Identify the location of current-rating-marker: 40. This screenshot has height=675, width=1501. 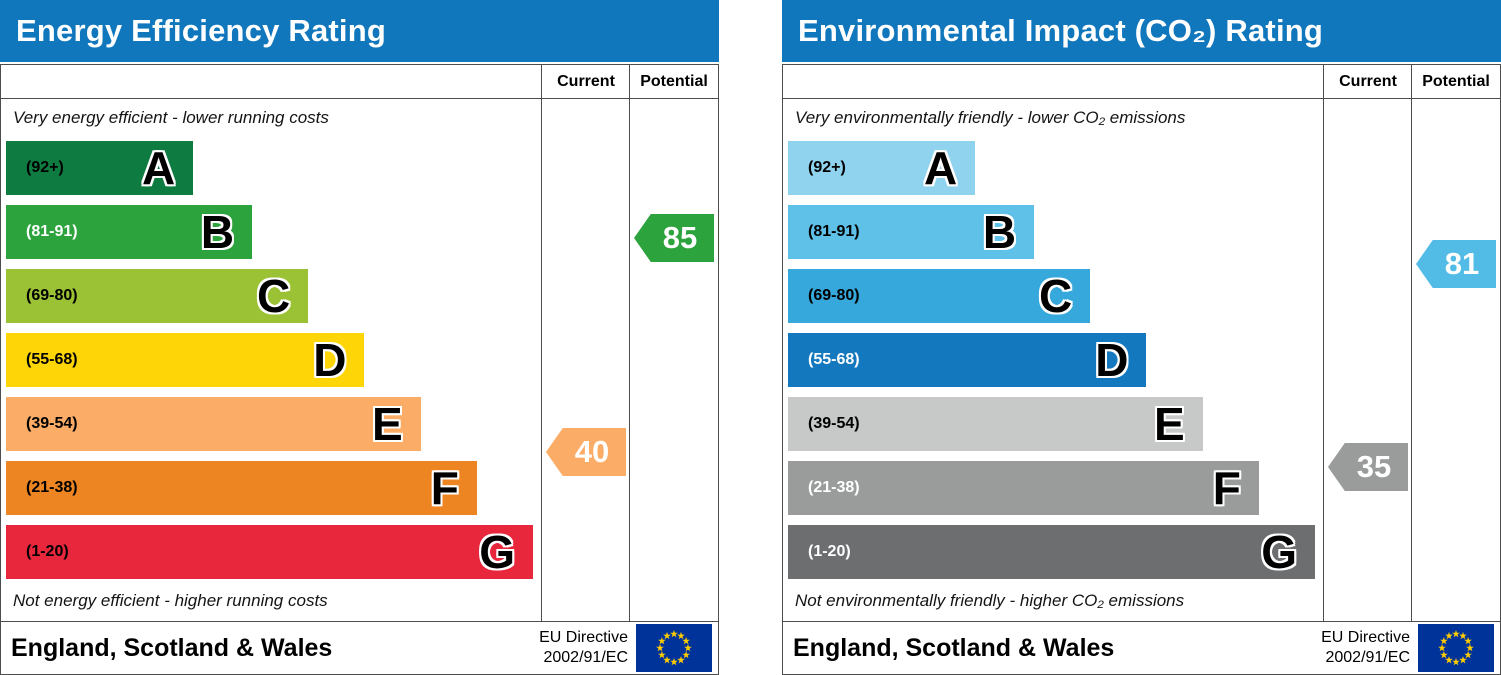
(586, 452).